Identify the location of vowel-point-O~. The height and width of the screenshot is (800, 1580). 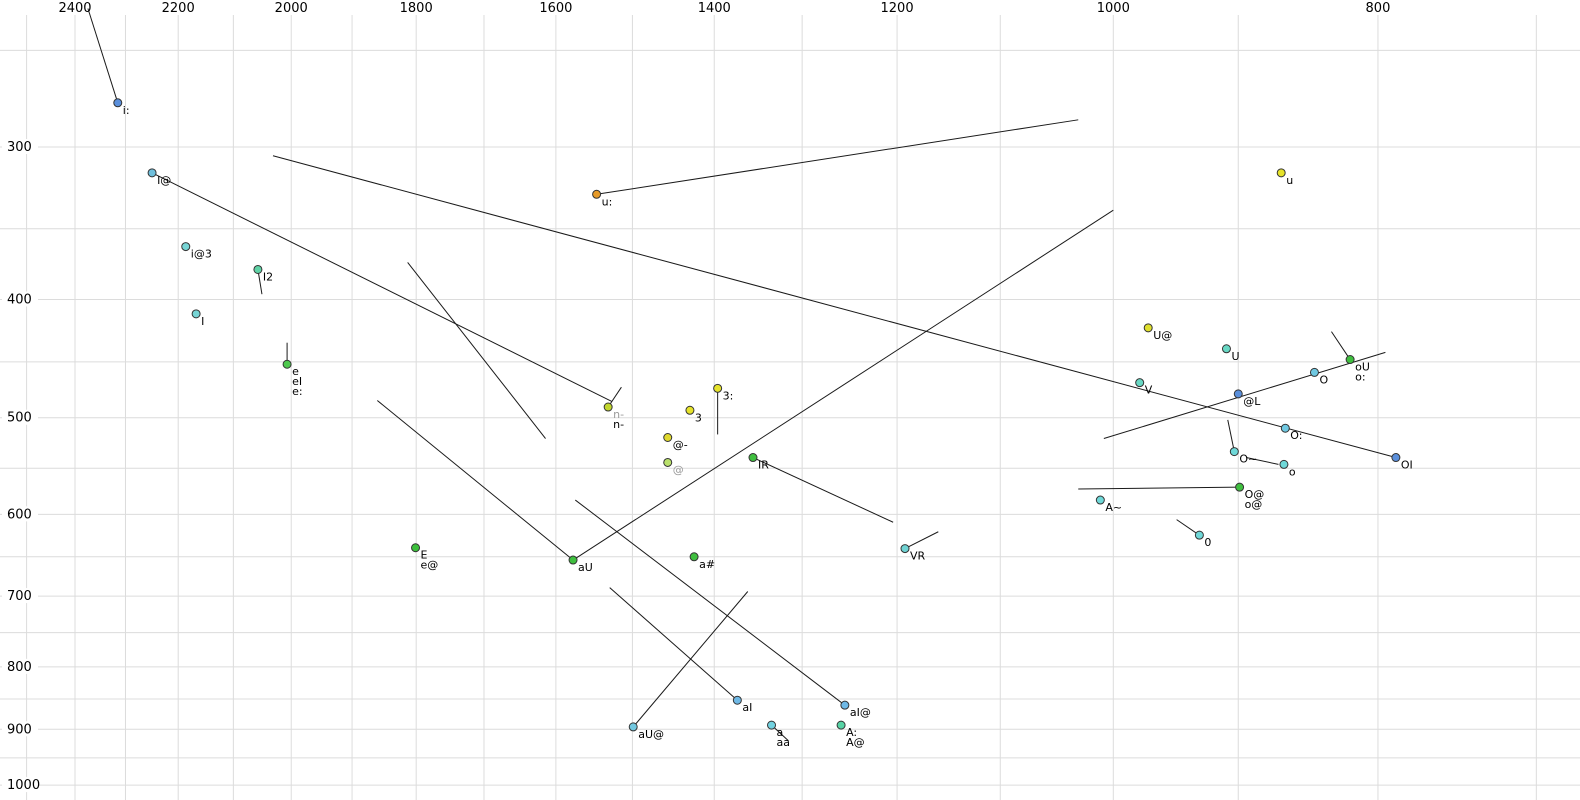
(1234, 452).